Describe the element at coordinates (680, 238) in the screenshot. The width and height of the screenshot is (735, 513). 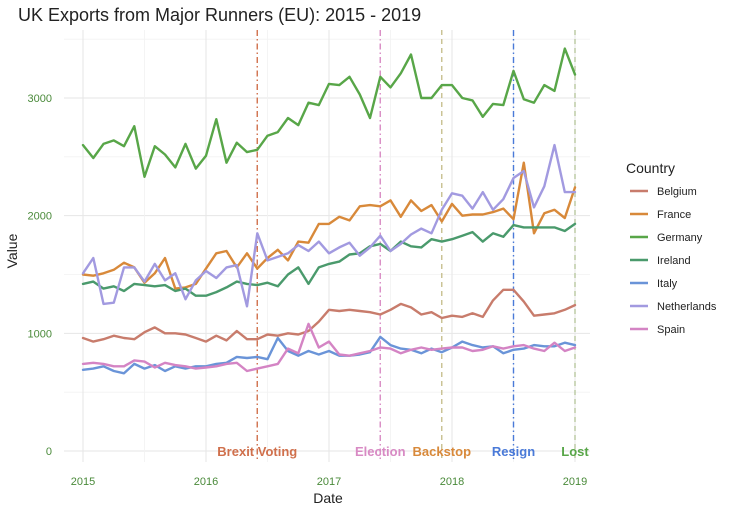
I see `legend-label: Germany` at that location.